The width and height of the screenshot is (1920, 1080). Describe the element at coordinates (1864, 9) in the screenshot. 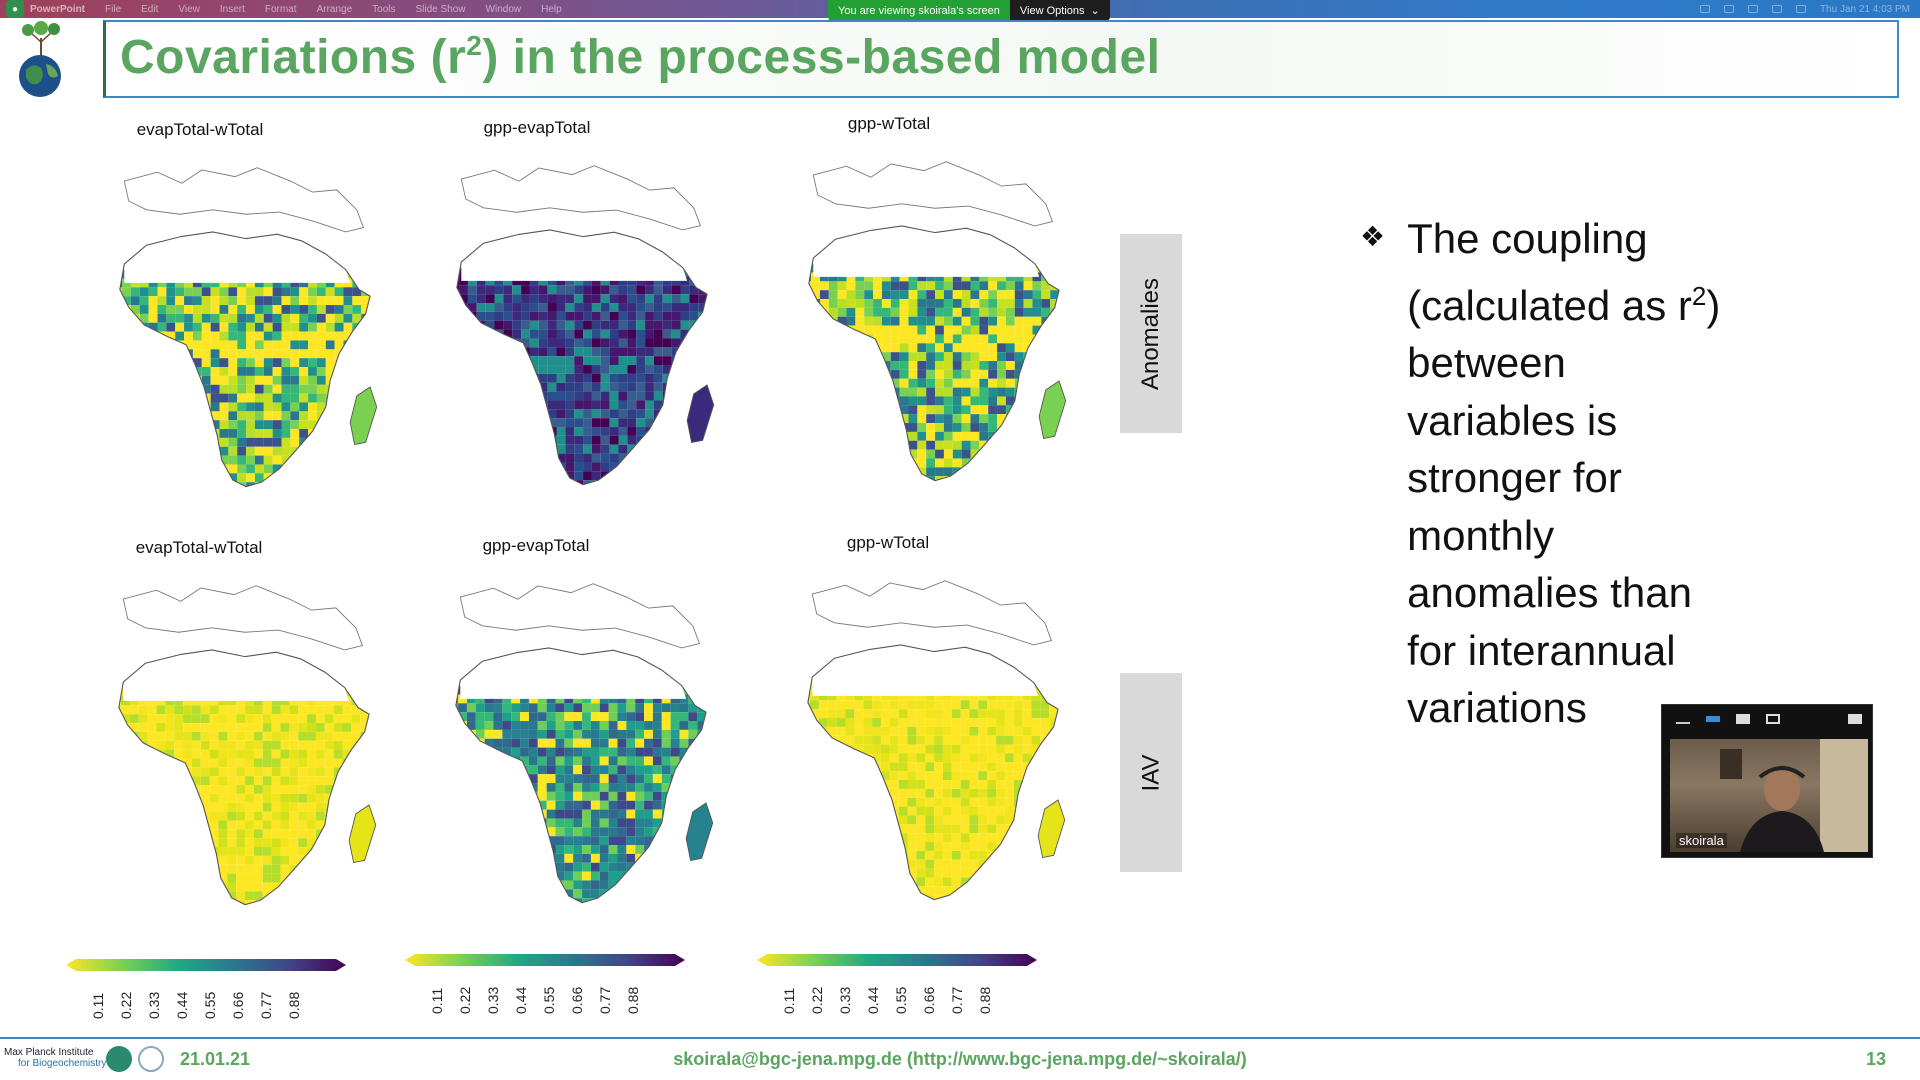

I see `clock: Thu Jan 21 4:03 PM` at that location.